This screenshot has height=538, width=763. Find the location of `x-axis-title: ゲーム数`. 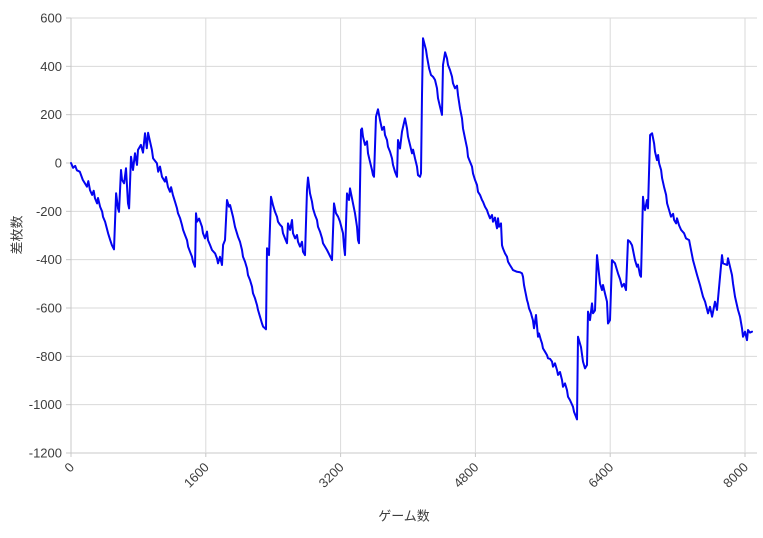

x-axis-title: ゲーム数 is located at coordinates (404, 516).